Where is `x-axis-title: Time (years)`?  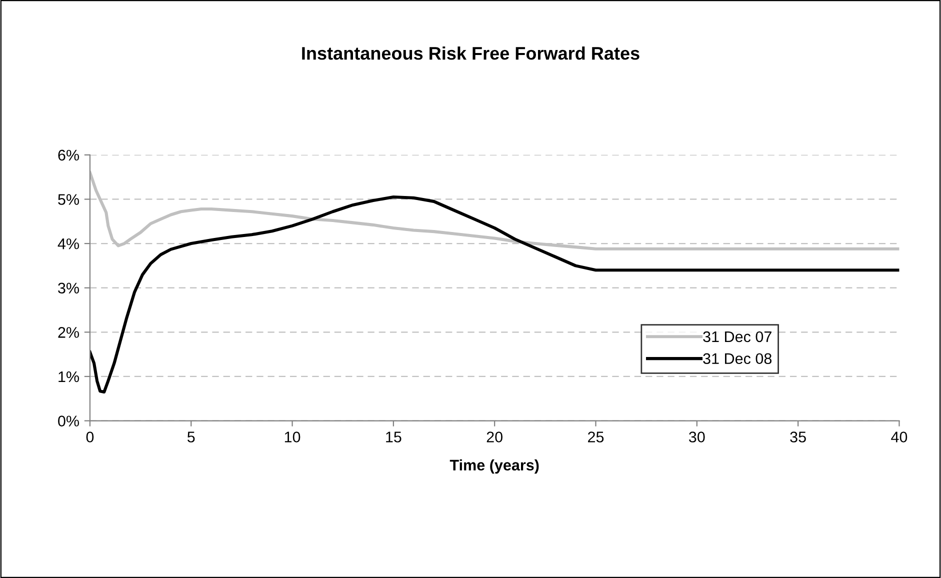 x-axis-title: Time (years) is located at coordinates (494, 466).